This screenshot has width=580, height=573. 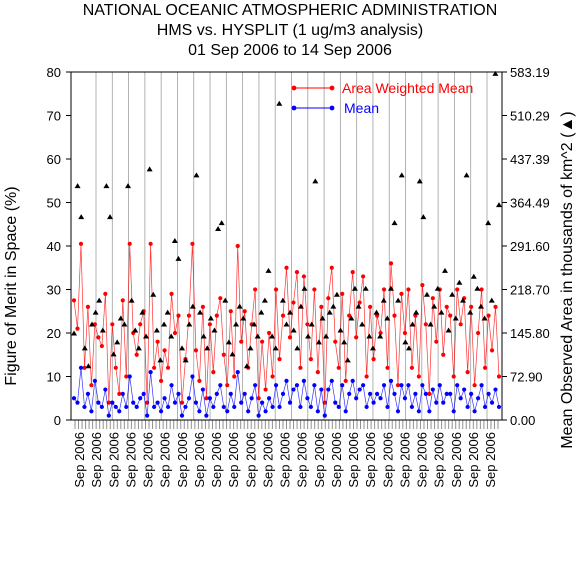 I want to click on legend-marker-mean-end, so click(x=332, y=108).